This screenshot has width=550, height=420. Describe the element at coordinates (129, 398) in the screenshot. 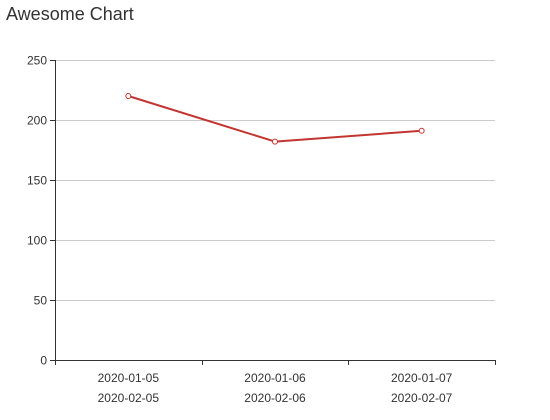

I see `x-tick-label: 2020-02-05` at that location.